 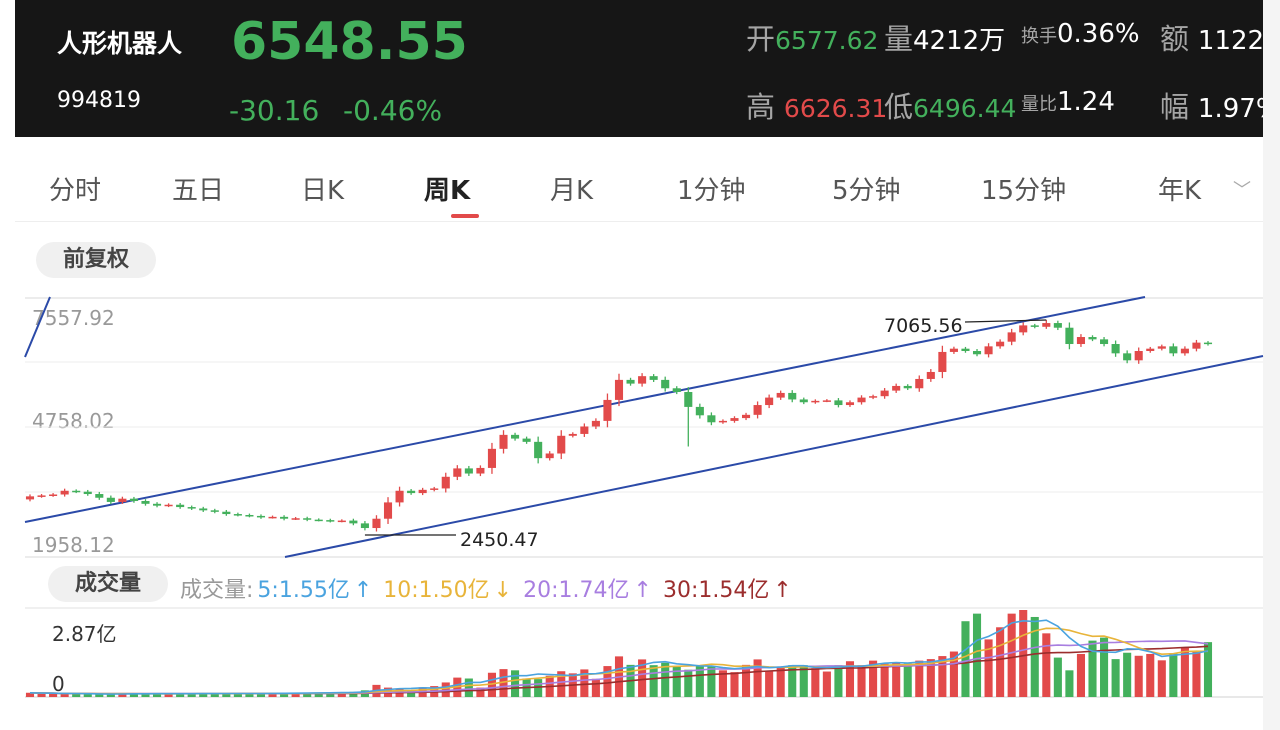 I want to click on low-annotation-label: 2450.47, so click(x=499, y=540).